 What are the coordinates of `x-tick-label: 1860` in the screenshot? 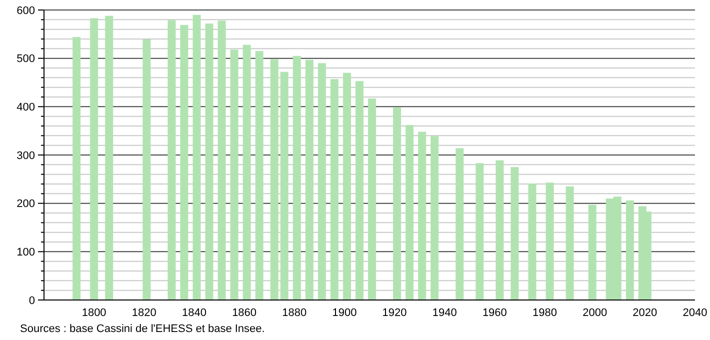 It's located at (244, 313).